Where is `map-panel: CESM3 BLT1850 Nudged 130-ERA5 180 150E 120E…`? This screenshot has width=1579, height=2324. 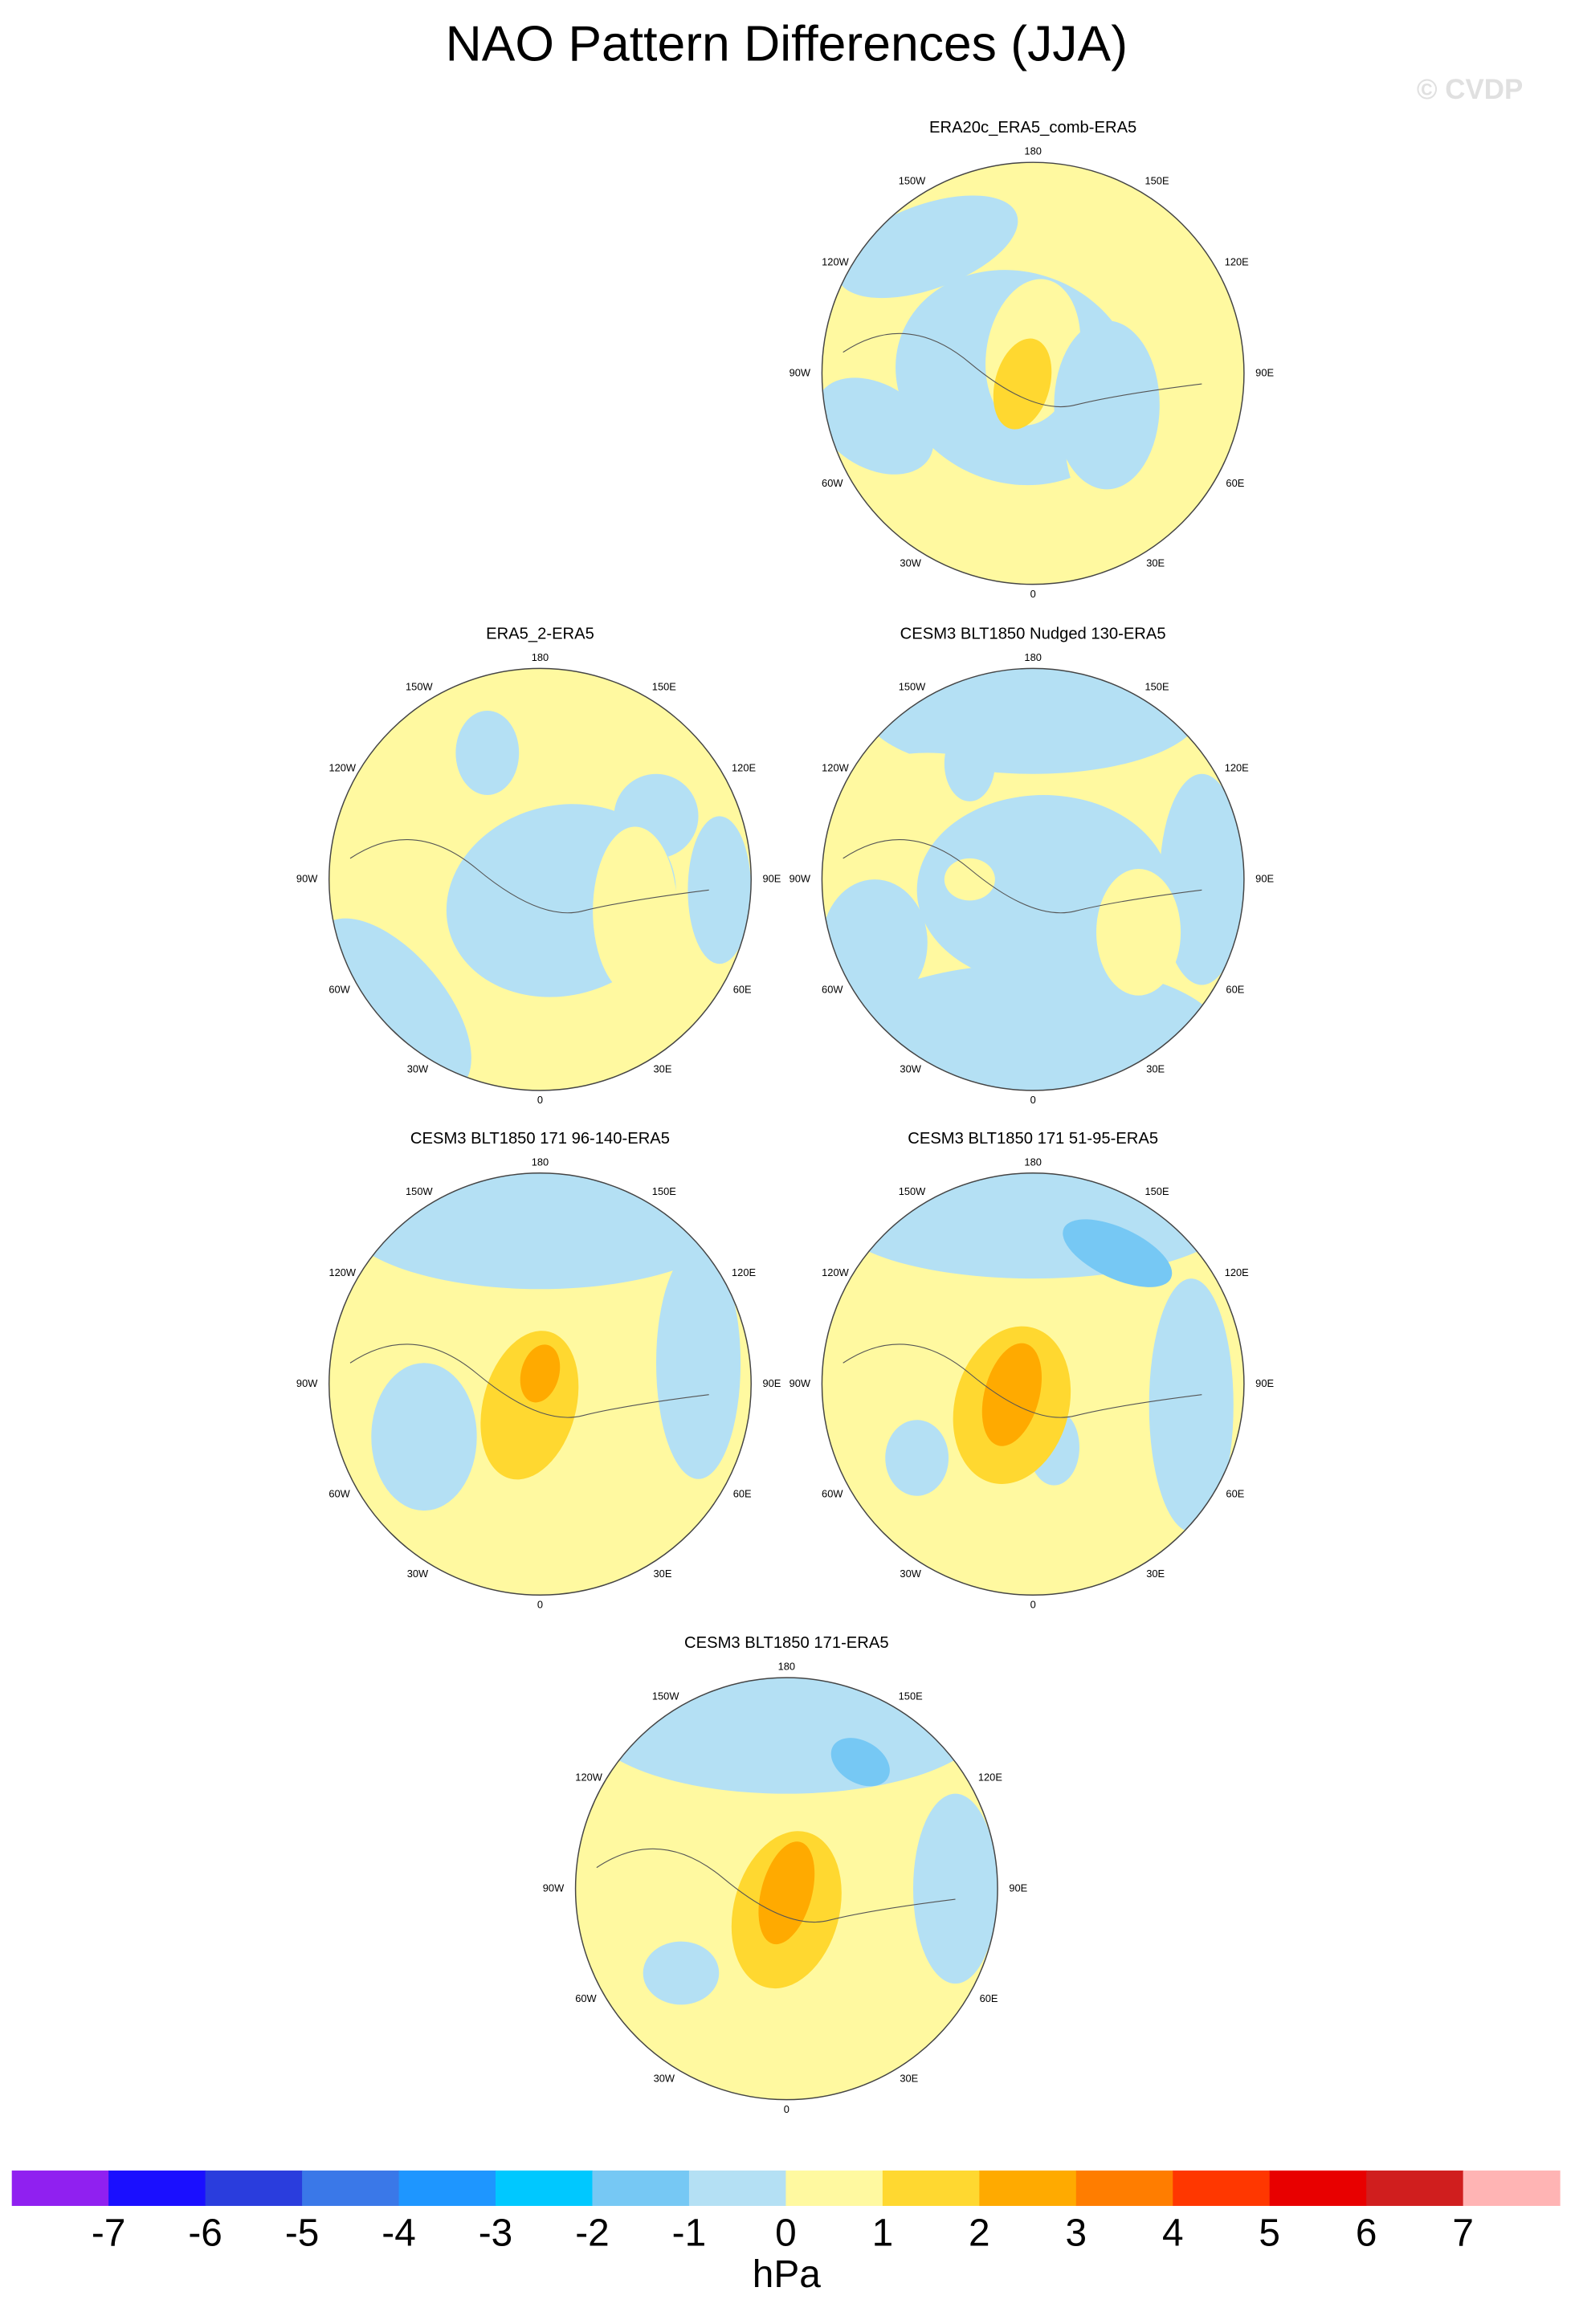 map-panel: CESM3 BLT1850 Nudged 130-ERA5 180 150E 120E… is located at coordinates (1032, 866).